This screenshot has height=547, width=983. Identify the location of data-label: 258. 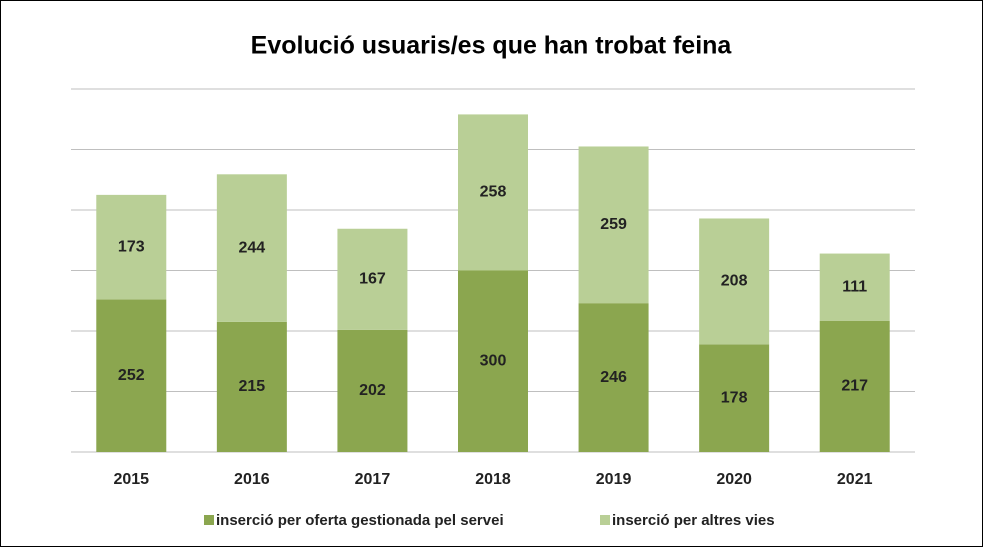
(493, 192).